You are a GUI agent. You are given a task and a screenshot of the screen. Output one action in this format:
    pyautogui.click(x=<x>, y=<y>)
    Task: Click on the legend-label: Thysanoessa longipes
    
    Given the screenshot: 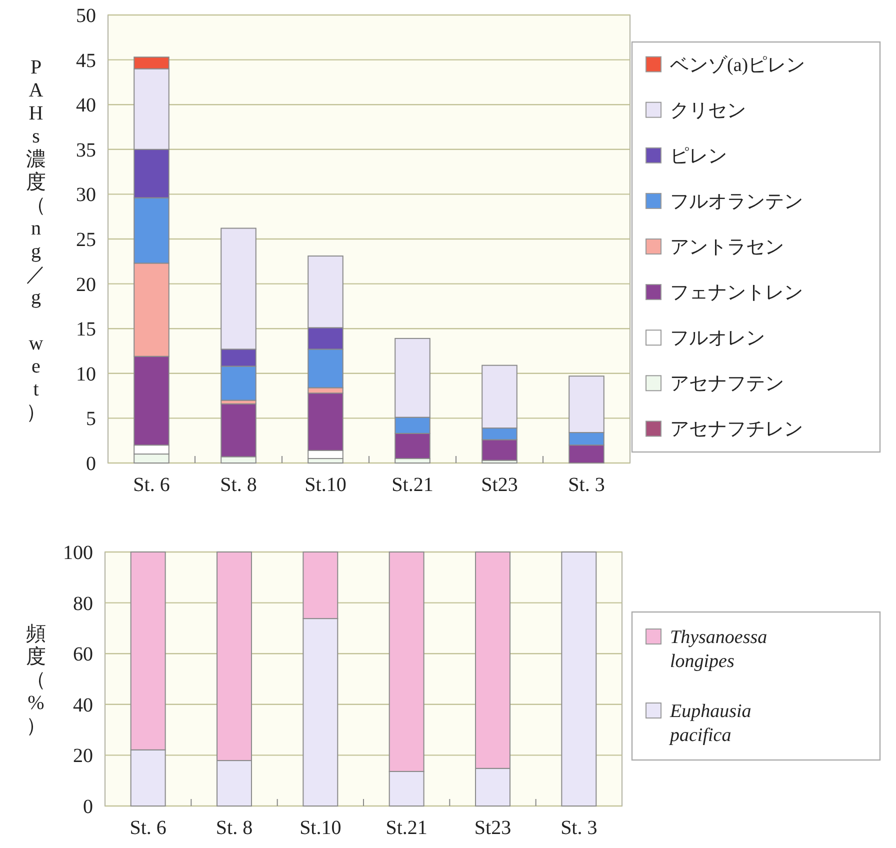 What is the action you would take?
    pyautogui.click(x=719, y=649)
    